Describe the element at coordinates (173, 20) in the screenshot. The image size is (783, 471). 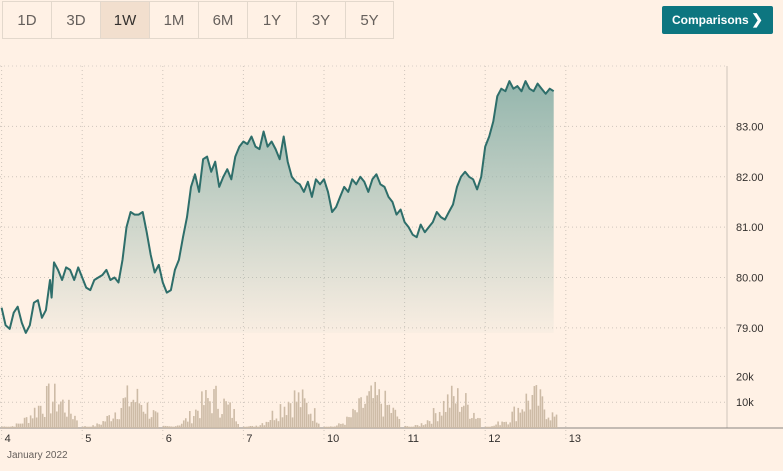
I see `range-button-1m: 1M` at that location.